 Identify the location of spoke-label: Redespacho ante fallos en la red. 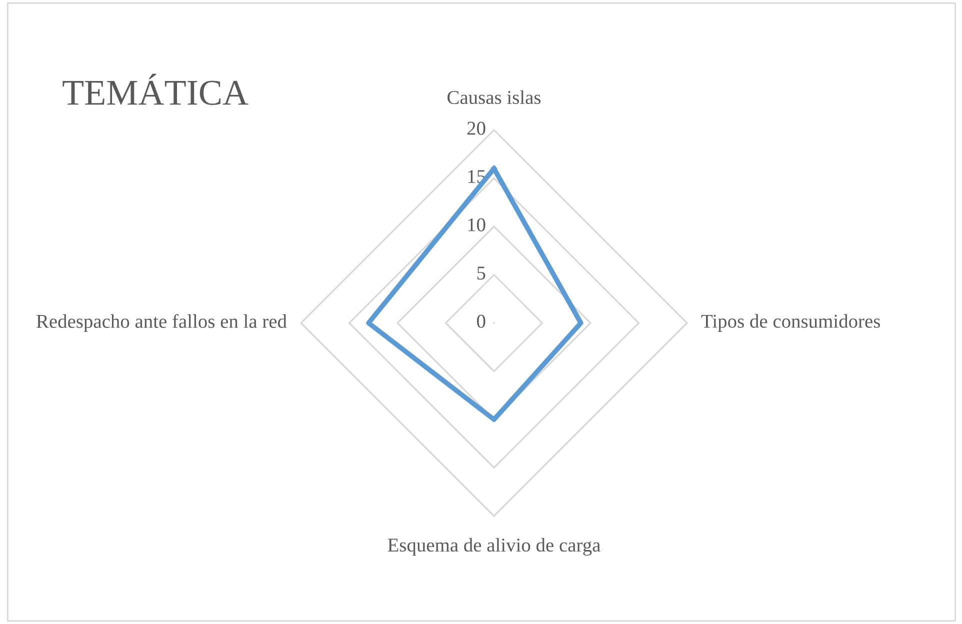
(161, 323).